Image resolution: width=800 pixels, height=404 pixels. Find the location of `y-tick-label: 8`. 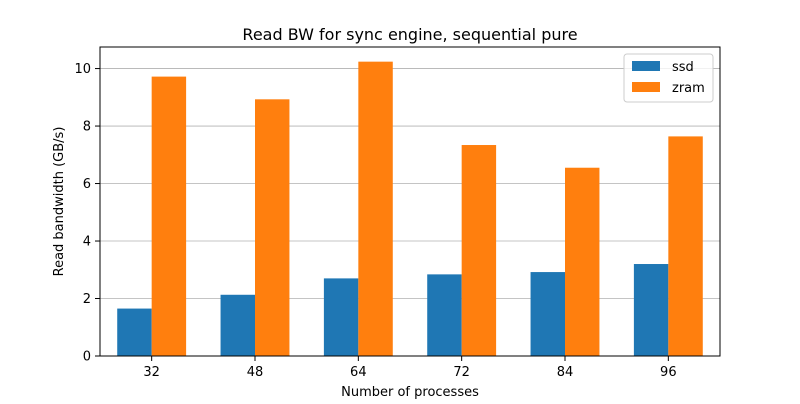

y-tick-label: 8 is located at coordinates (87, 127).